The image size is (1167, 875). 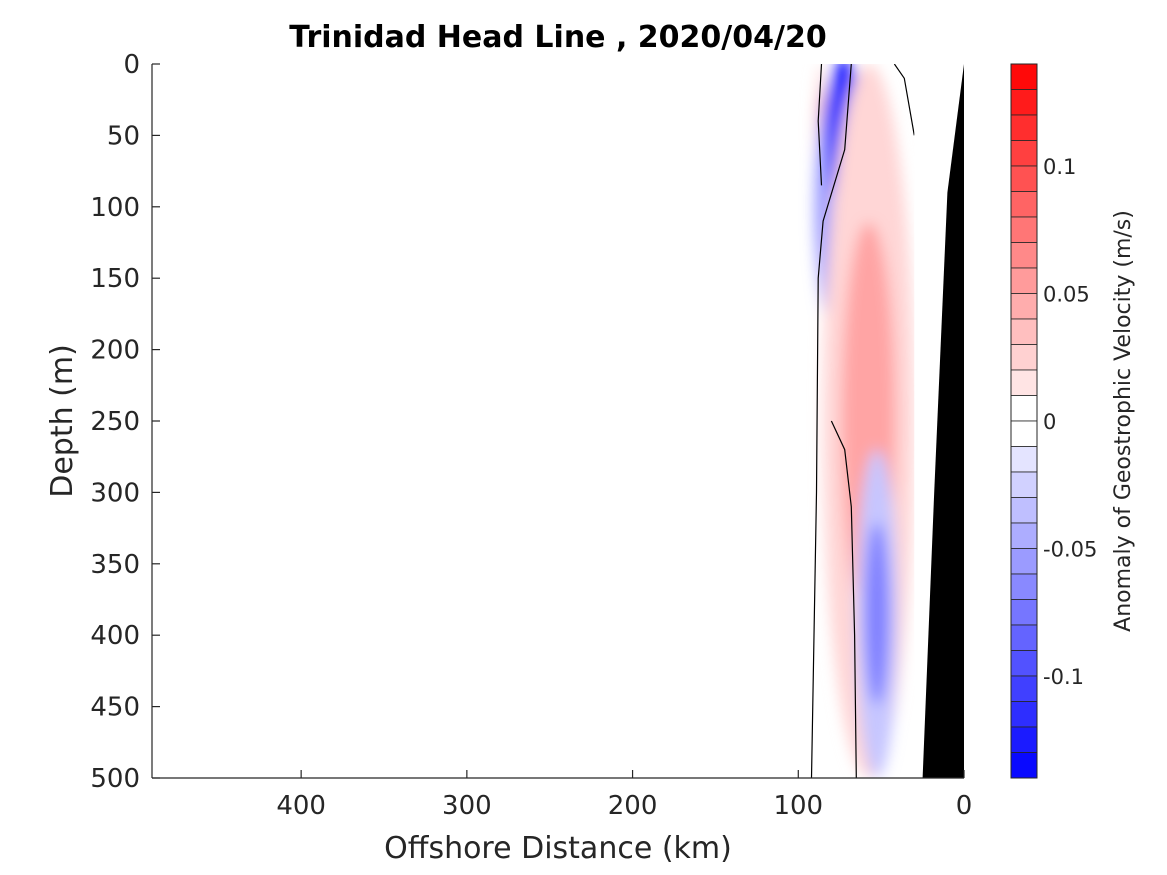 I want to click on y-tick-label: 500, so click(x=115, y=779).